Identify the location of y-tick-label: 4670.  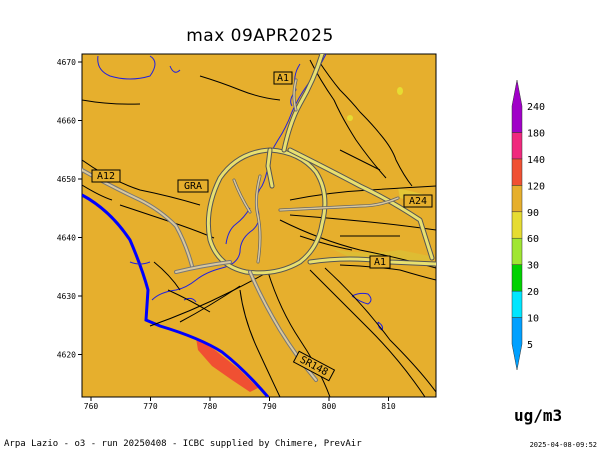
(66, 62).